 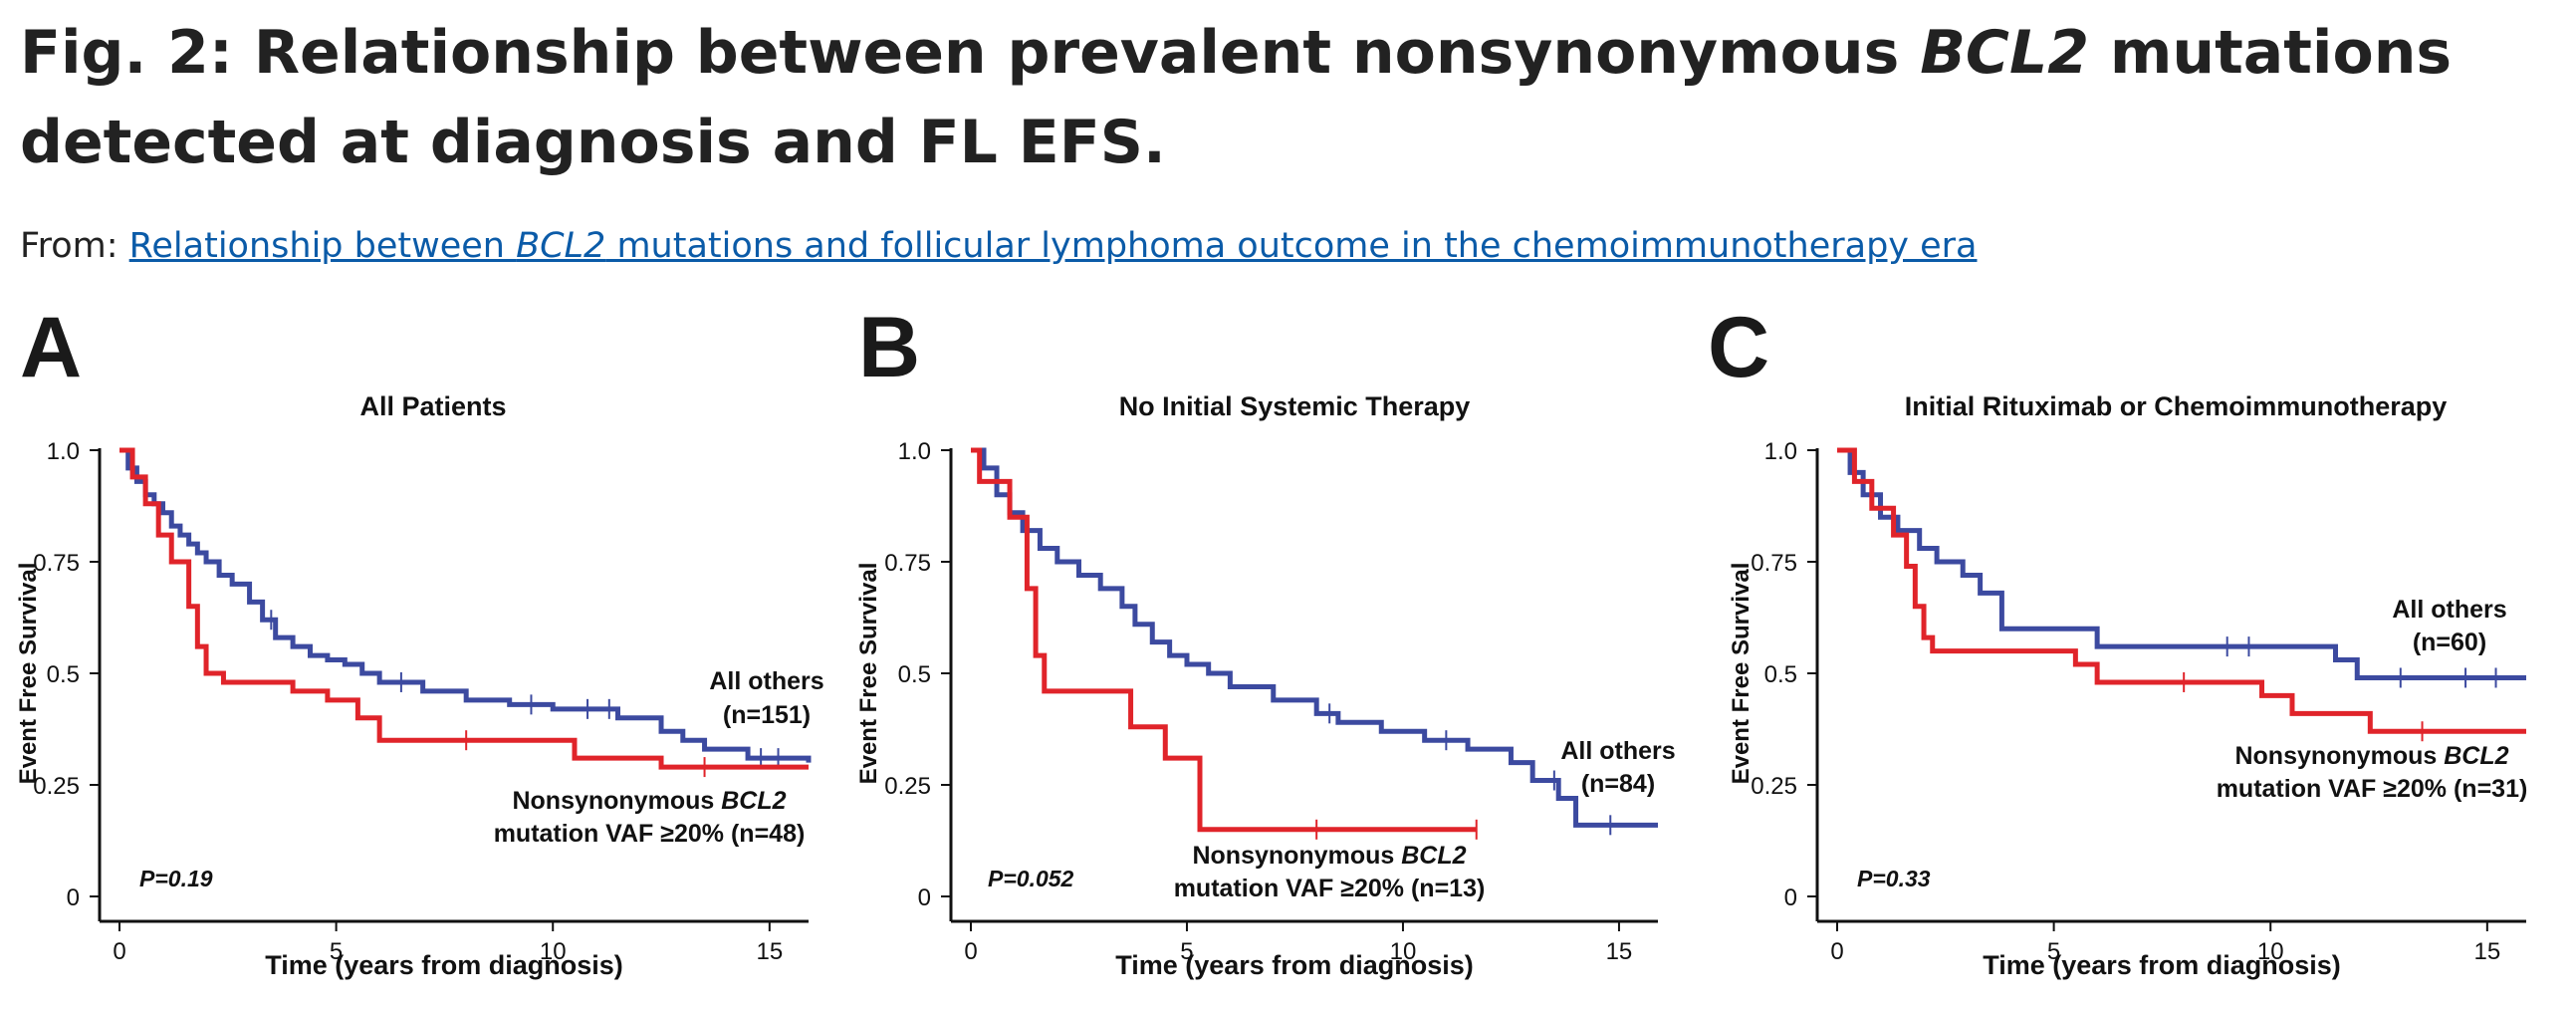 I want to click on curve-label: (n=151), so click(x=767, y=715).